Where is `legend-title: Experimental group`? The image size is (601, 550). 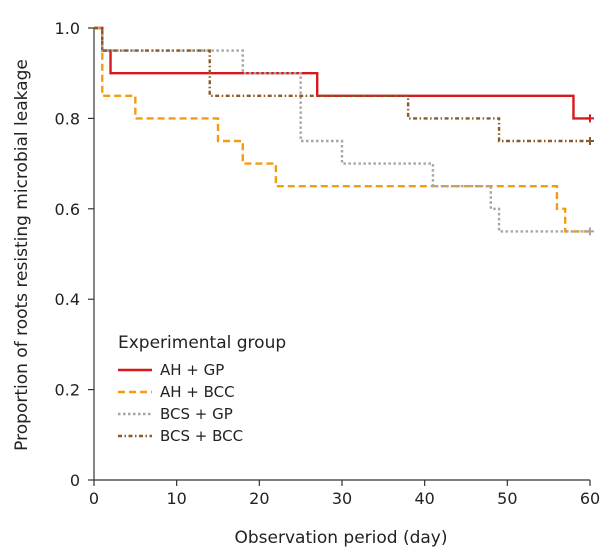 legend-title: Experimental group is located at coordinates (202, 343).